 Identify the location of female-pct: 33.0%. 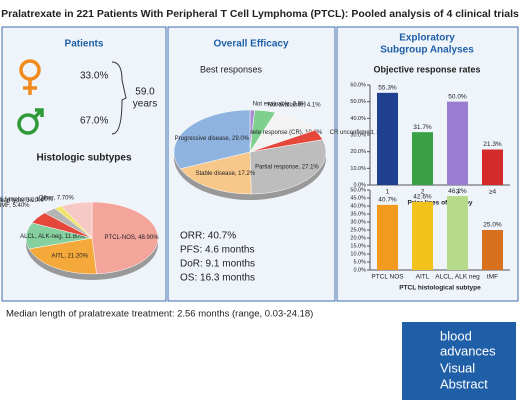
(94, 76).